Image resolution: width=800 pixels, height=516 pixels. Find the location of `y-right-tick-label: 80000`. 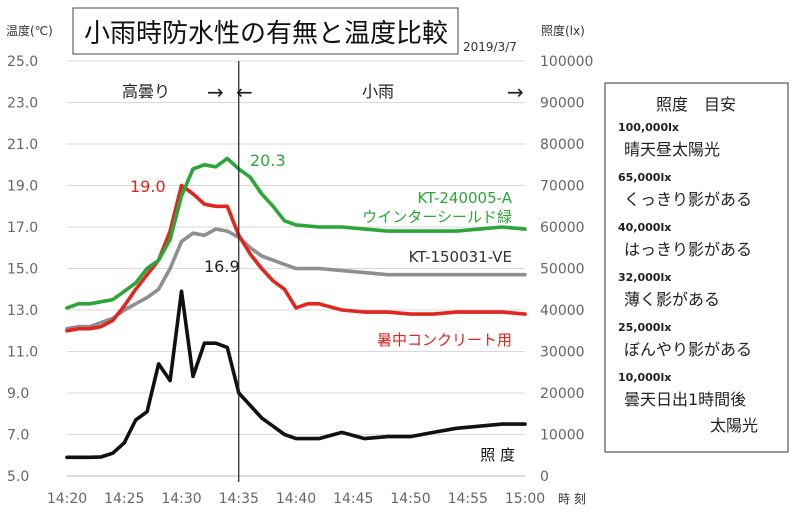

y-right-tick-label: 80000 is located at coordinates (562, 145).